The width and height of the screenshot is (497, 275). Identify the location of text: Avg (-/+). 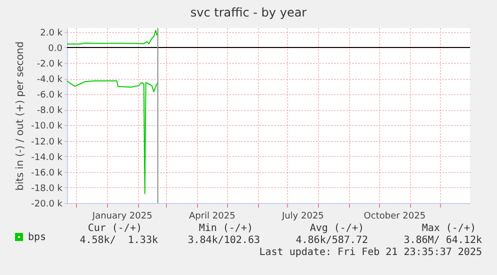
(337, 229).